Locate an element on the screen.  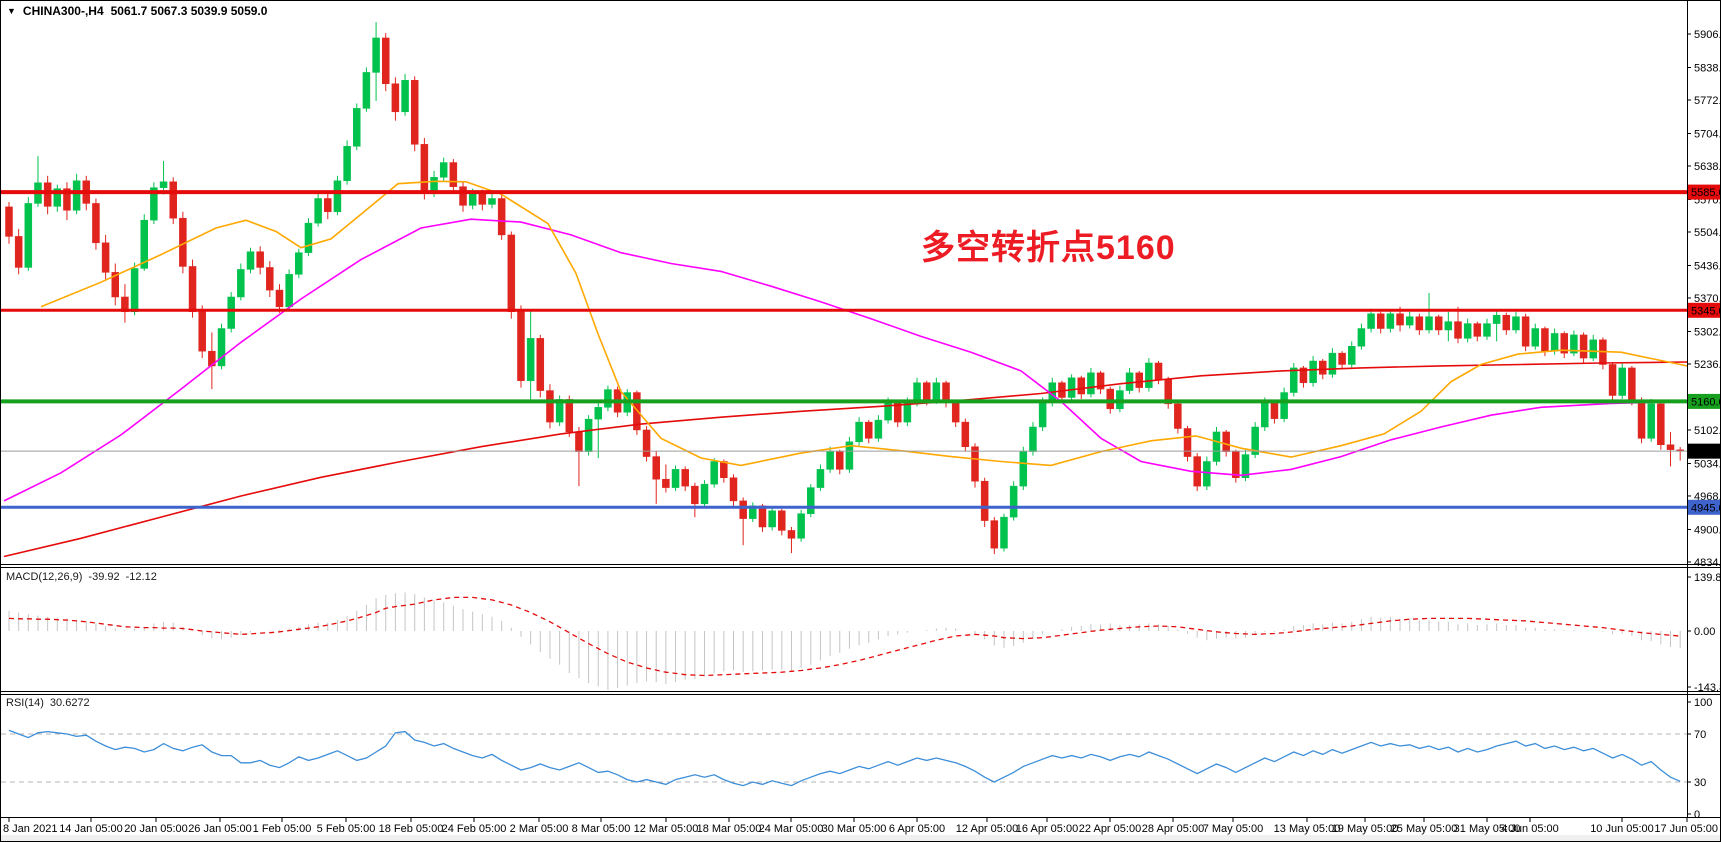
rsi-value: 30.6272 is located at coordinates (69, 703).